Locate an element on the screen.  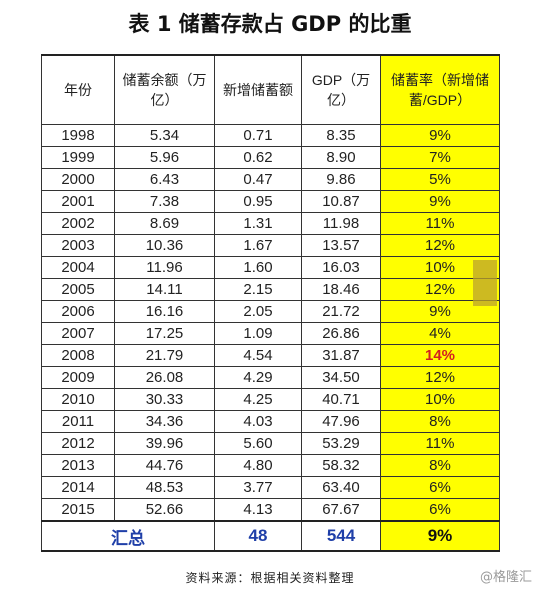
cell-savings: 14.11 is located at coordinates (164, 289).